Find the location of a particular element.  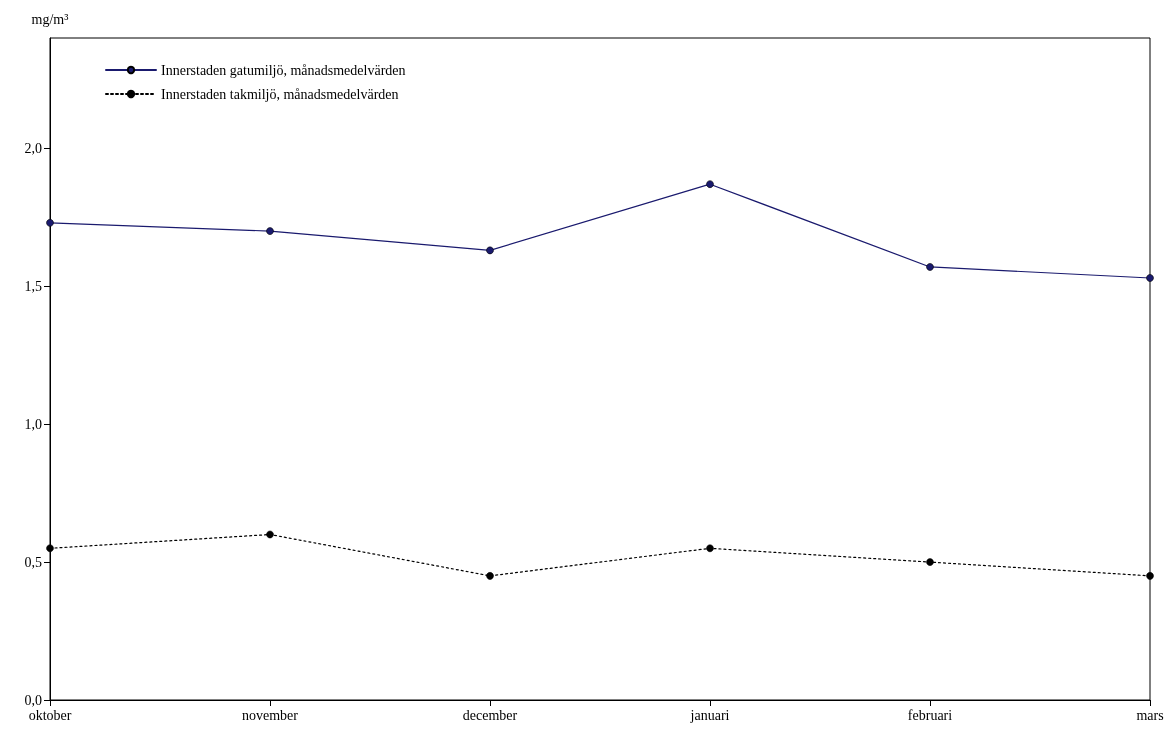

x-tick-label: oktober is located at coordinates (50, 715).